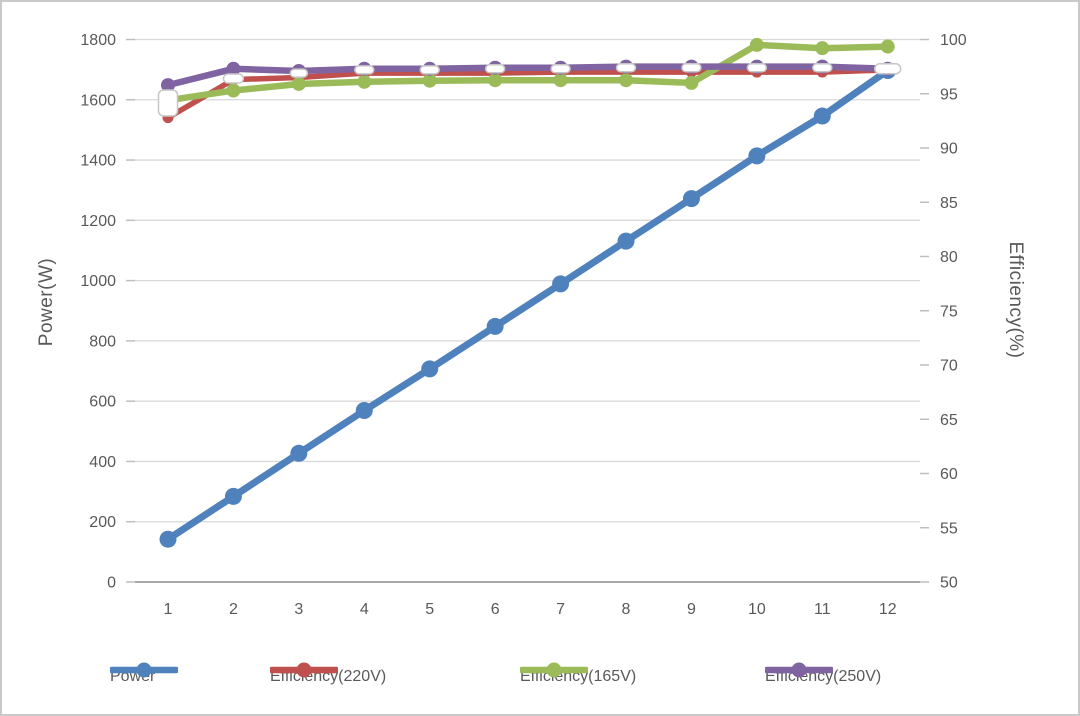 The image size is (1080, 716). Describe the element at coordinates (233, 609) in the screenshot. I see `x-tick-label: 2` at that location.